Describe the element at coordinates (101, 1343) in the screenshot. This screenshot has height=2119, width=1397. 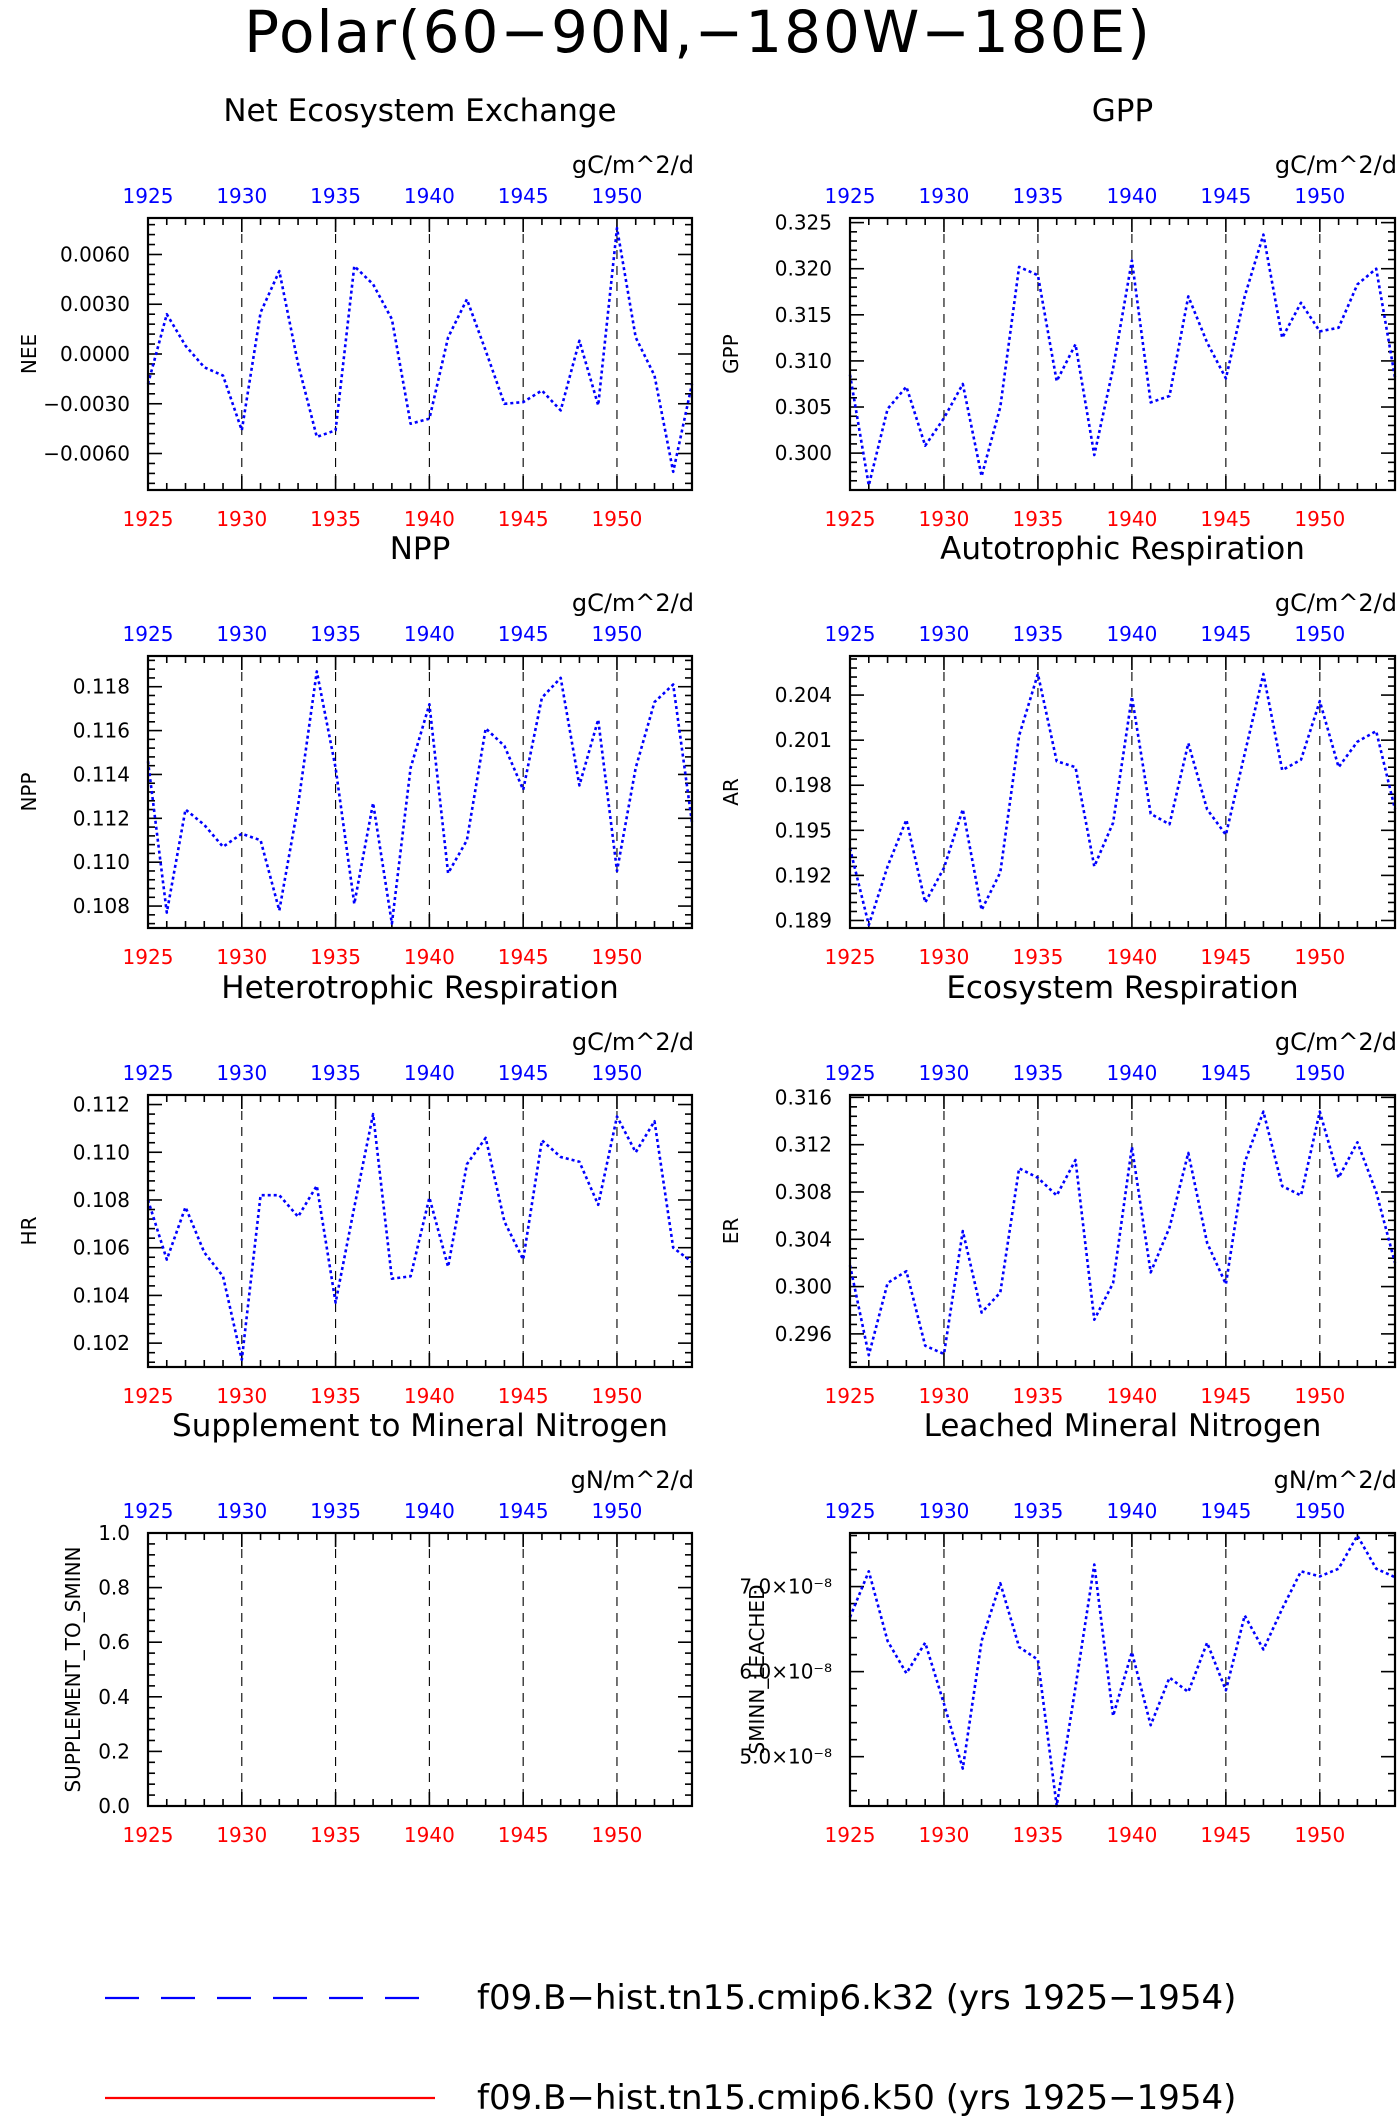
I see `y-tick-label: 0.102` at that location.